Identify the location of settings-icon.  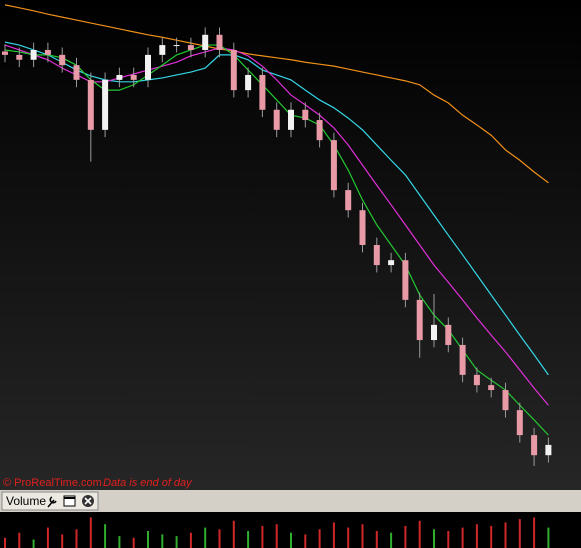
(52, 502).